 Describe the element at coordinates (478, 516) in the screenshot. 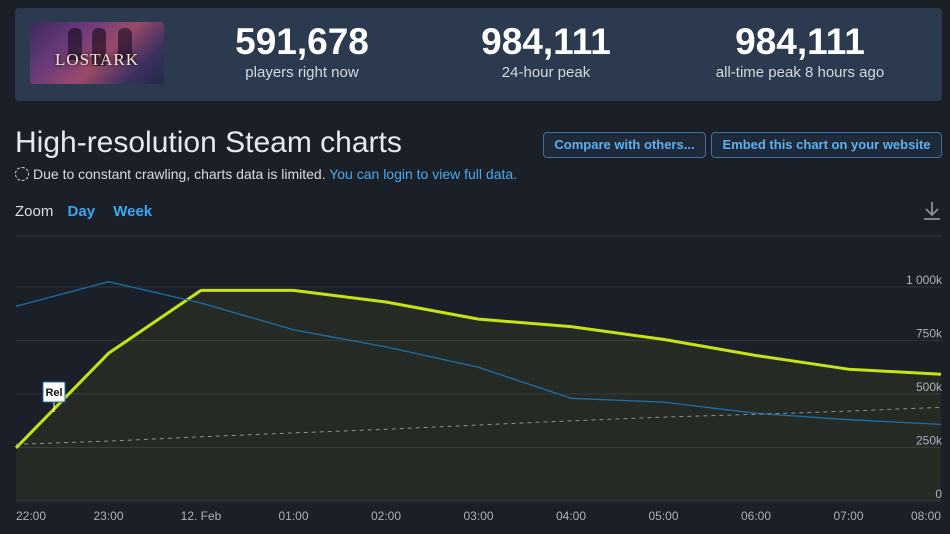

I see `x-tick-label: 03:00` at that location.